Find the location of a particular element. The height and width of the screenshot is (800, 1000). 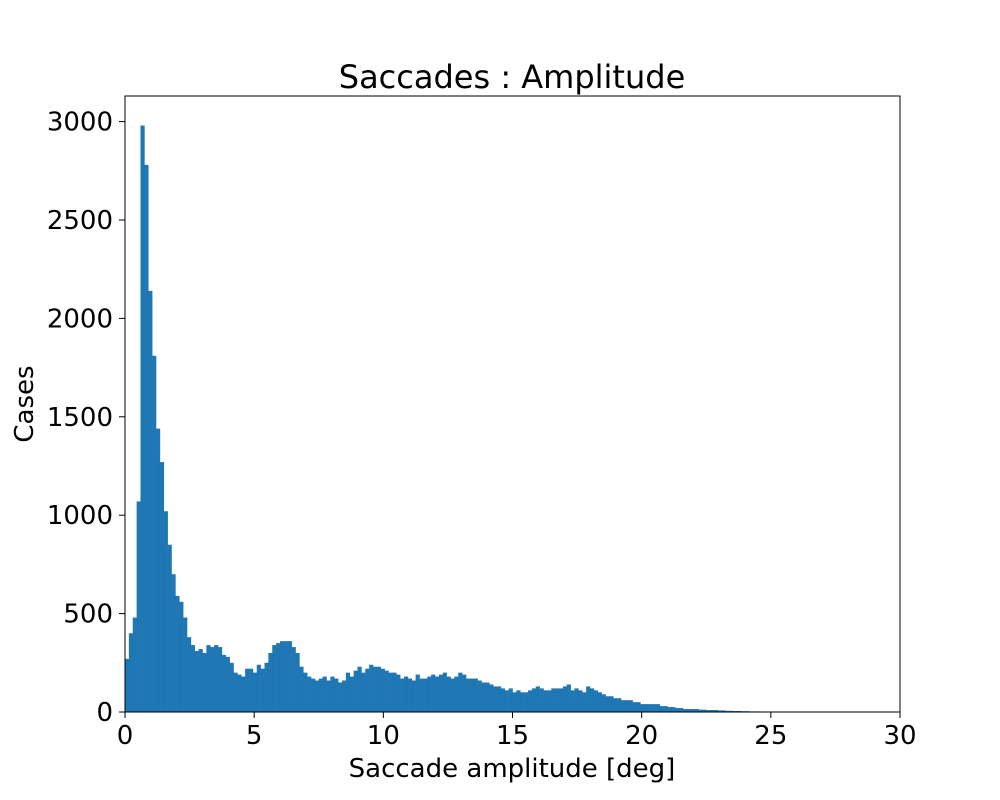

y-tick-label: 500 is located at coordinates (88, 615).